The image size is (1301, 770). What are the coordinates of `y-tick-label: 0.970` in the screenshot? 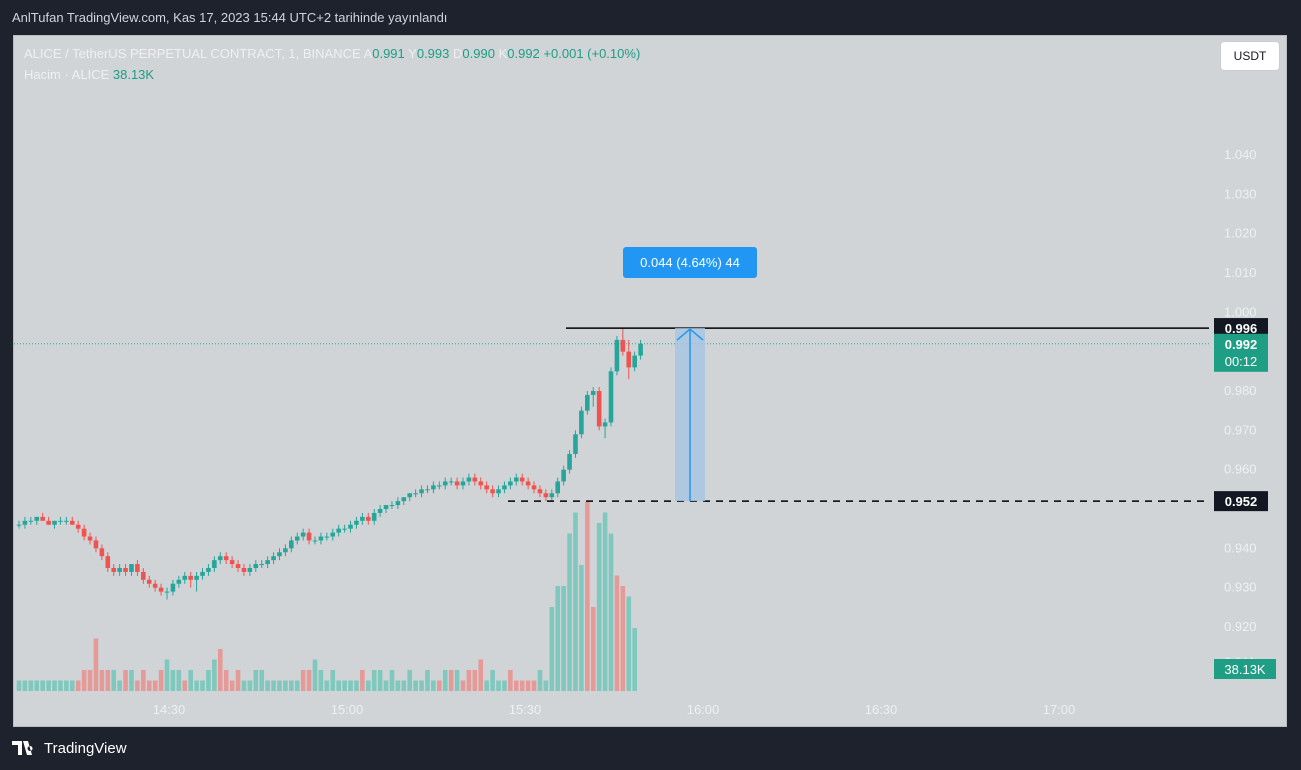 It's located at (1240, 429).